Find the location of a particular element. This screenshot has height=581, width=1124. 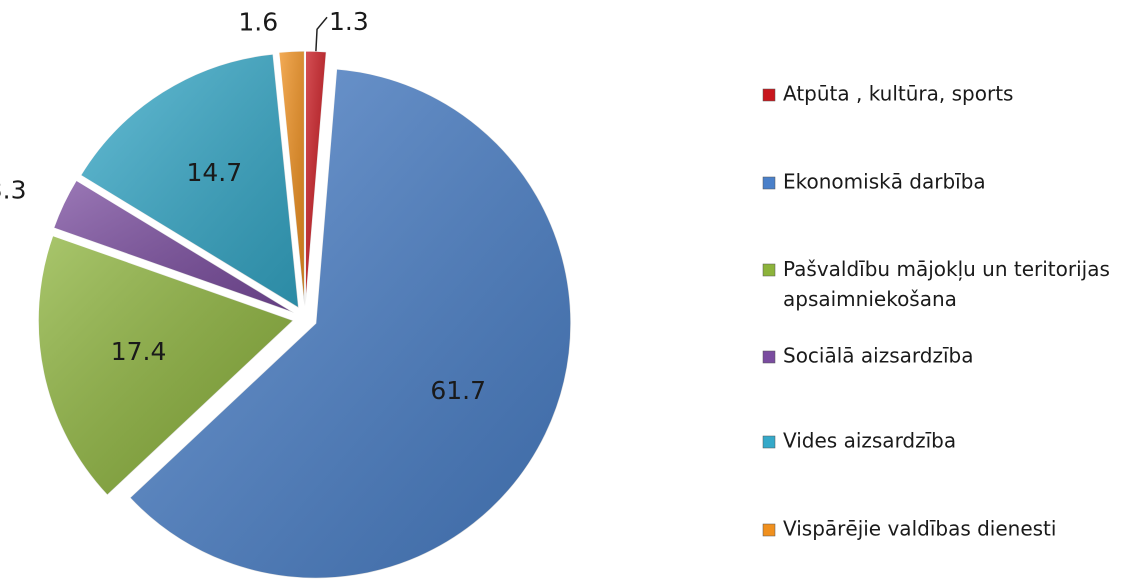

legend-label: Sociālā aizsardzība is located at coordinates (878, 356).